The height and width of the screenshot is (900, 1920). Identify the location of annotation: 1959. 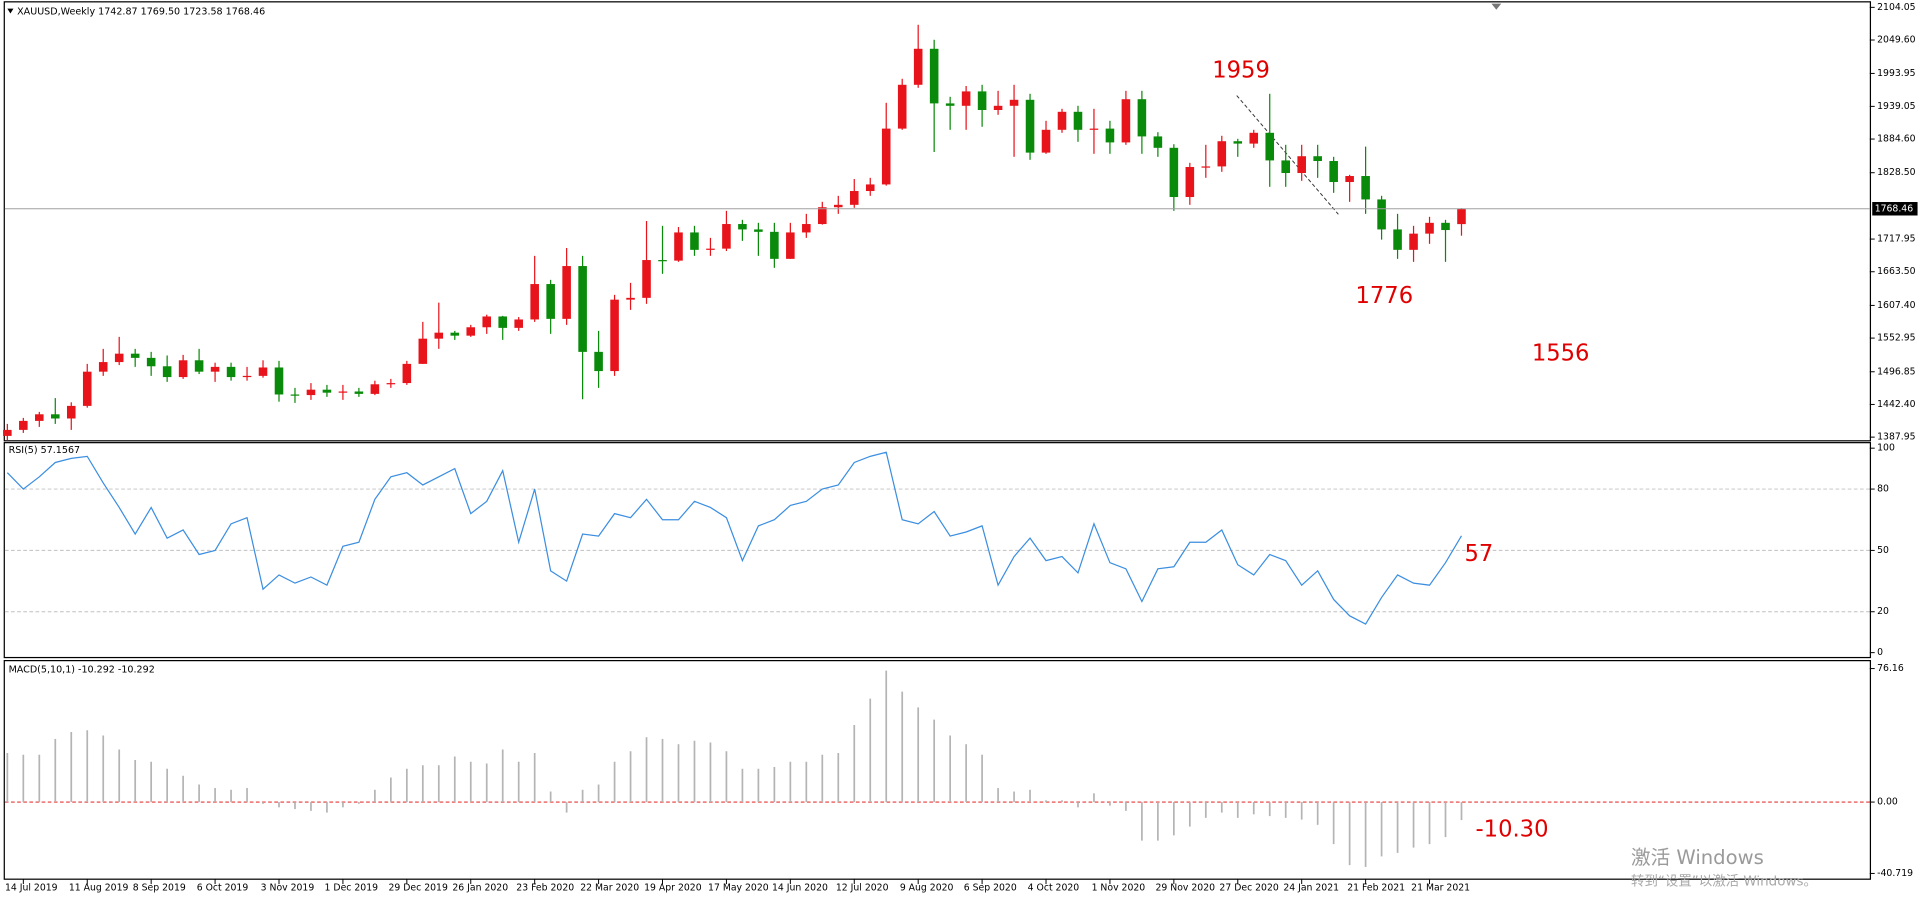
(1241, 71).